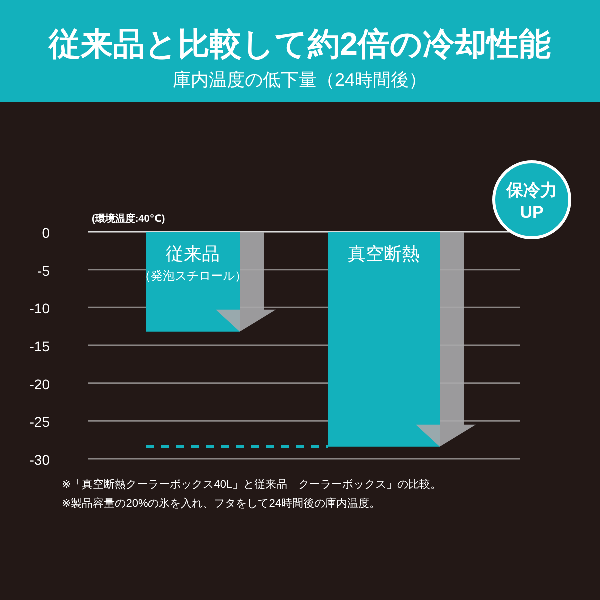  What do you see at coordinates (44, 270) in the screenshot?
I see `y-tick-label: -5` at bounding box center [44, 270].